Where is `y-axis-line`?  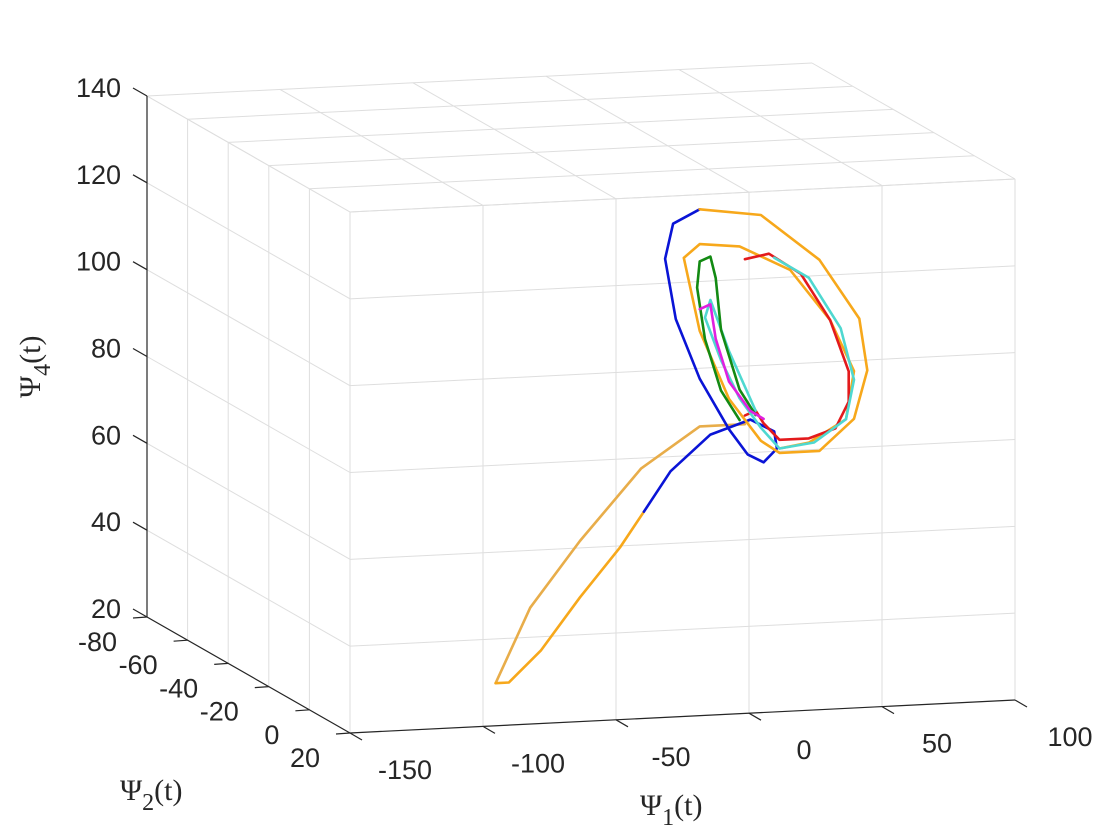
y-axis-line is located at coordinates (248, 675).